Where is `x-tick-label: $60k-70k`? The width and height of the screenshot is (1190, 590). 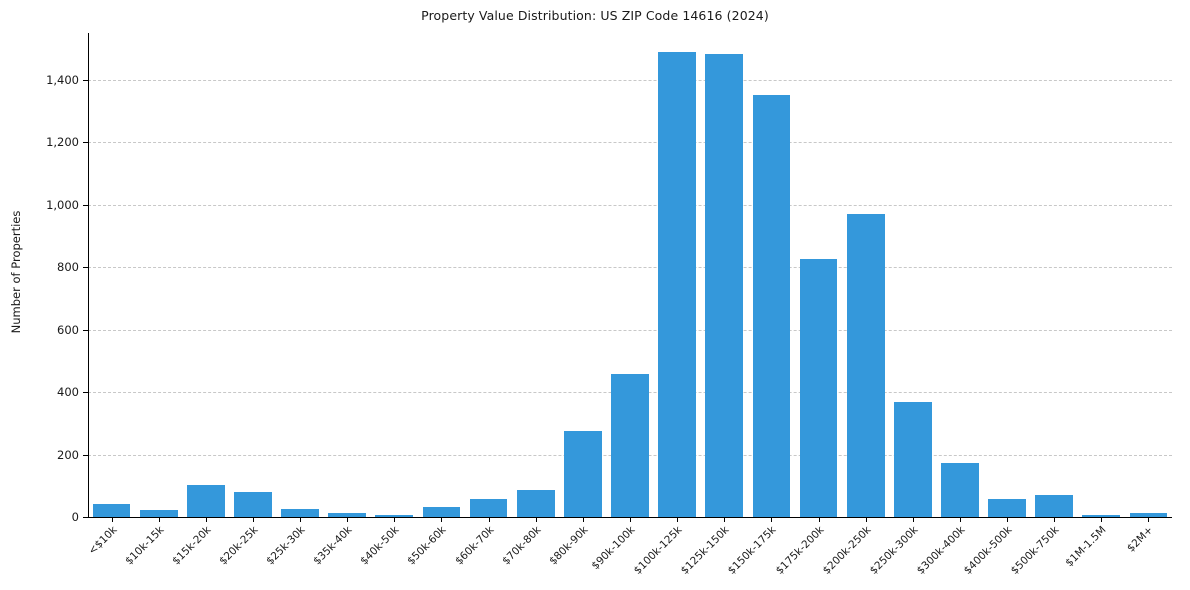 x-tick-label: $60k-70k is located at coordinates (474, 546).